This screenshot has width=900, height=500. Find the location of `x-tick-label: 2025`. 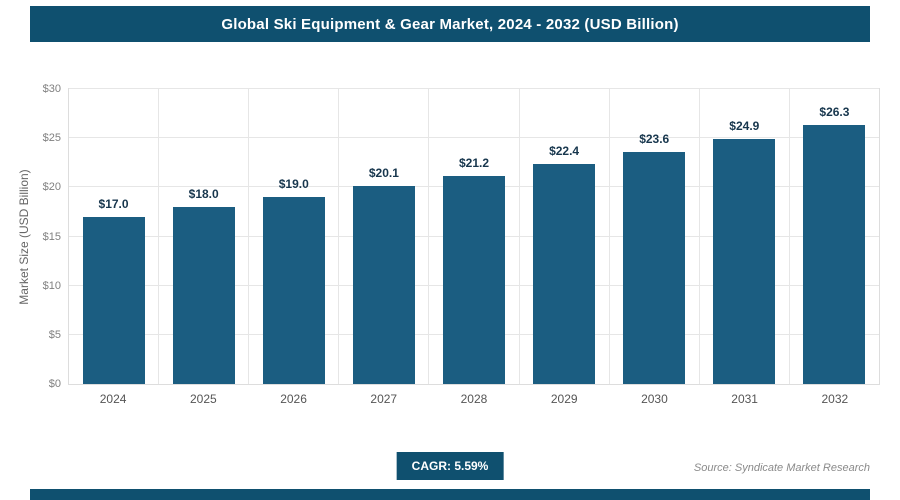

x-tick-label: 2025 is located at coordinates (203, 399).